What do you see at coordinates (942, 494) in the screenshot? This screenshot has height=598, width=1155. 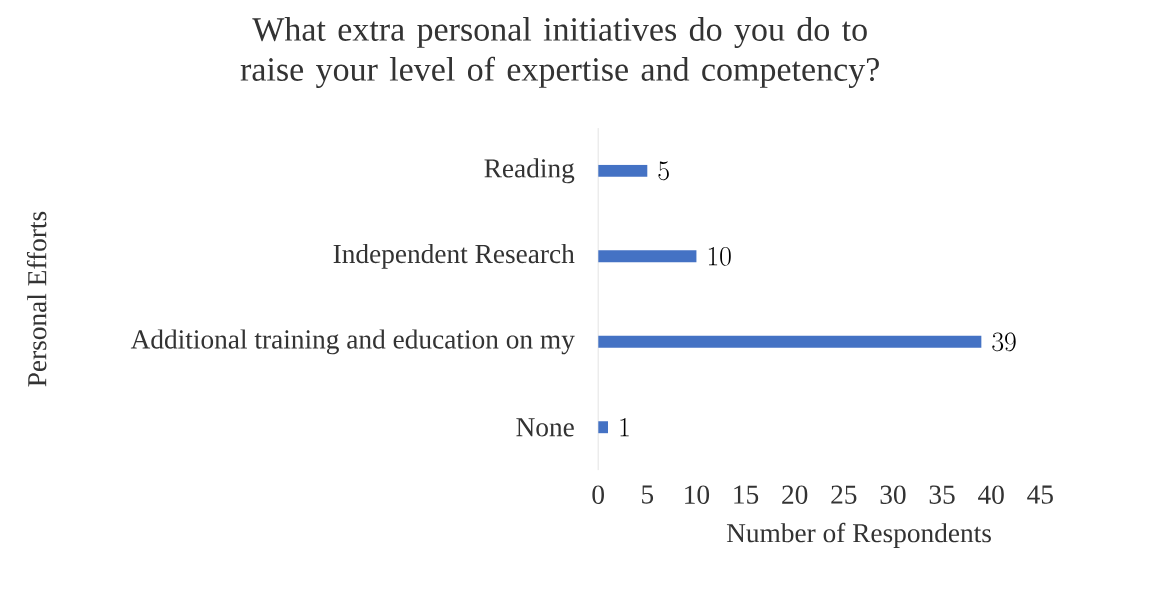 I see `x-tick-label: 35` at bounding box center [942, 494].